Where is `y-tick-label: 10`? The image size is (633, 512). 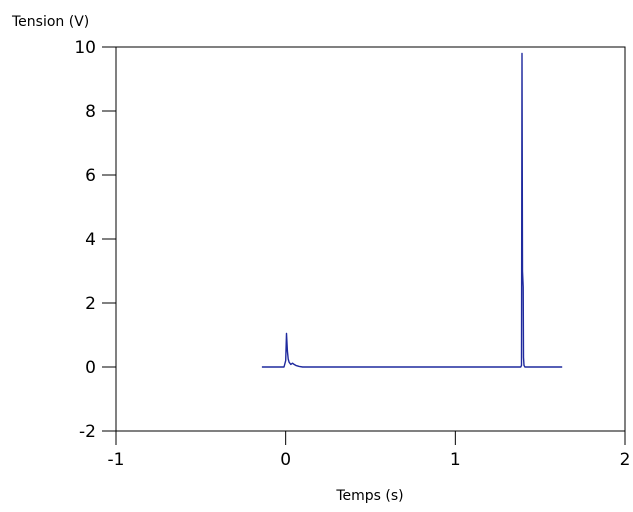 y-tick-label: 10 is located at coordinates (85, 48).